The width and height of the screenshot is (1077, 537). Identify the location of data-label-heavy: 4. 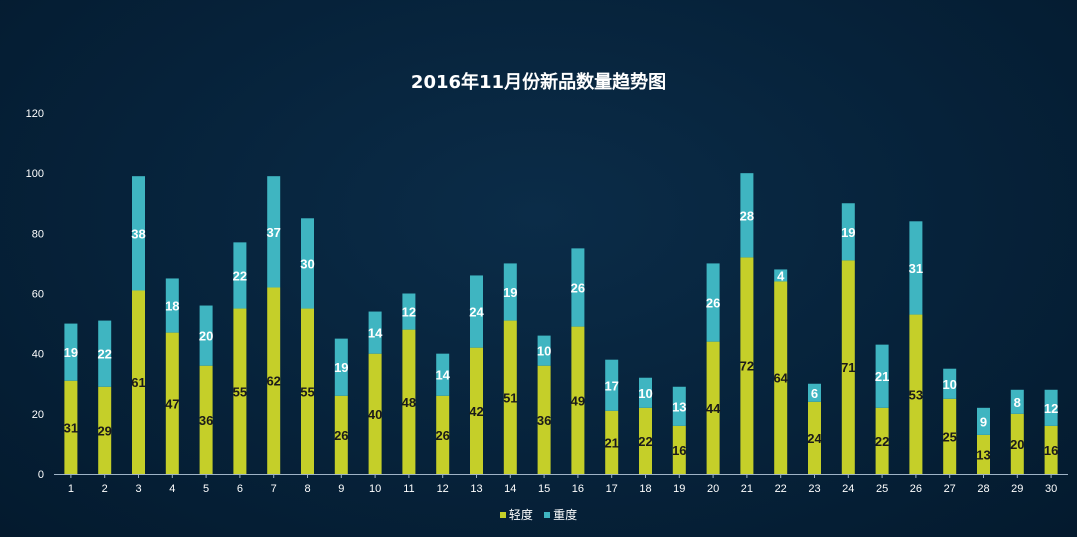
(781, 275).